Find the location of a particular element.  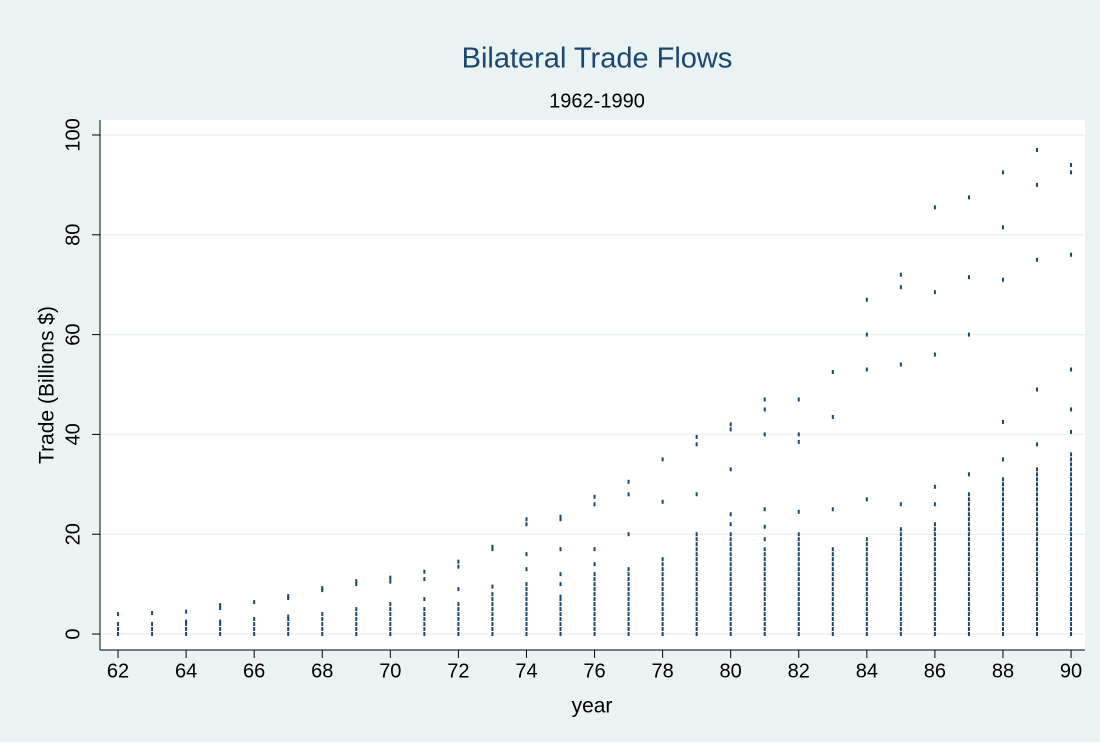

x-tick-label: 76 is located at coordinates (594, 671).